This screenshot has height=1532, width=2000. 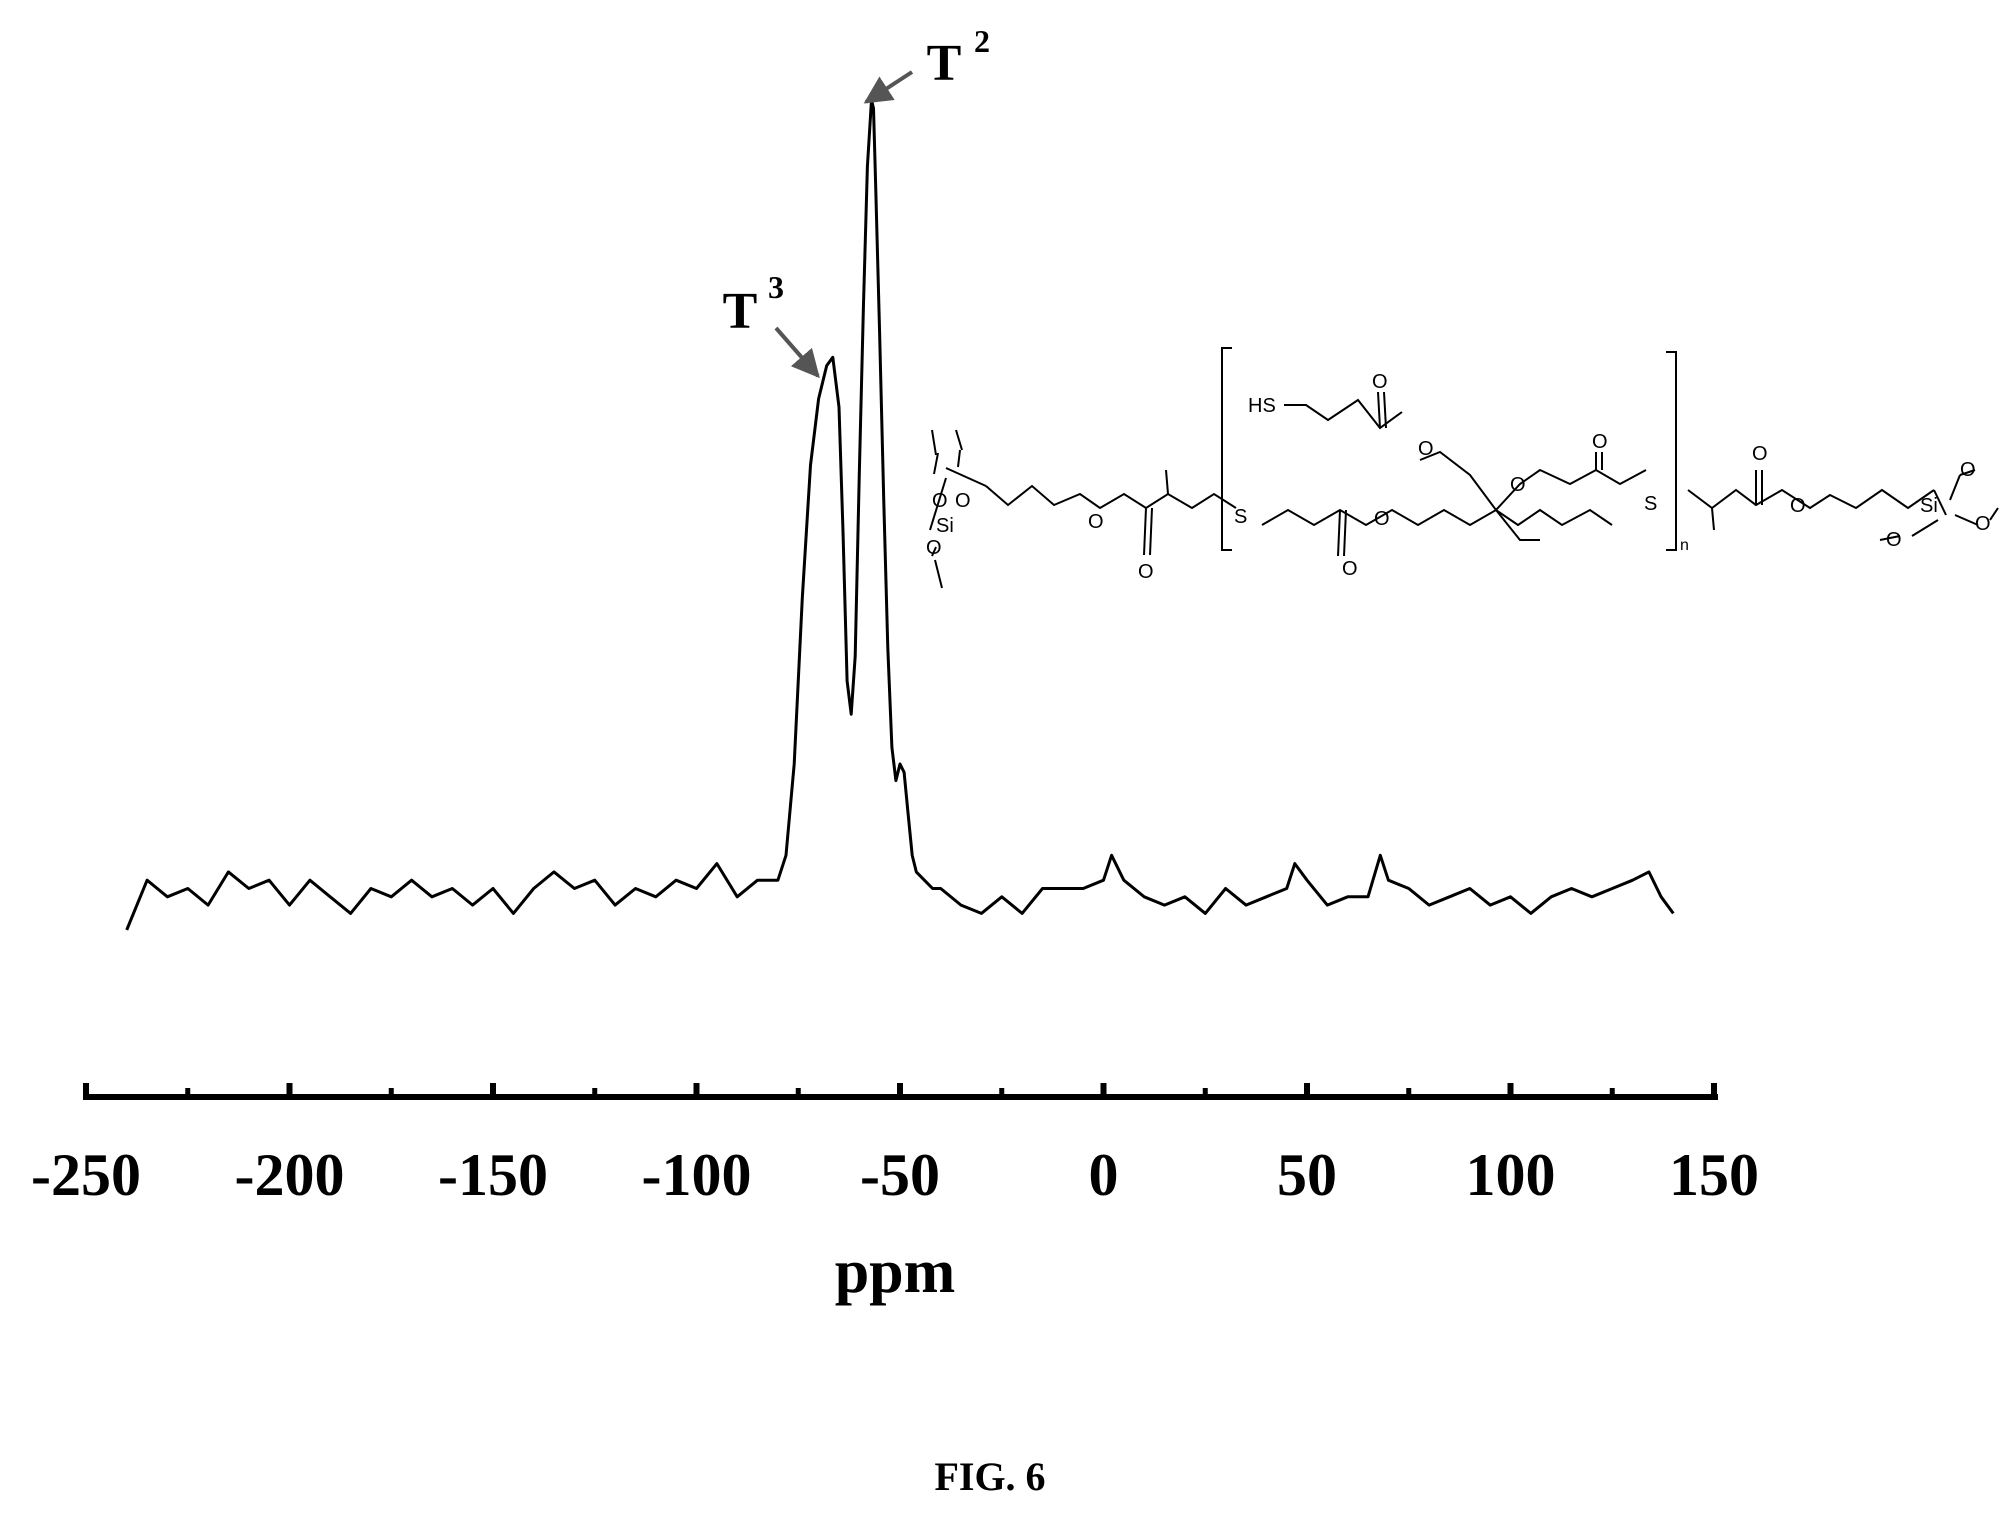 What do you see at coordinates (776, 287) in the screenshot?
I see `peak-label-t3-sup: 3` at bounding box center [776, 287].